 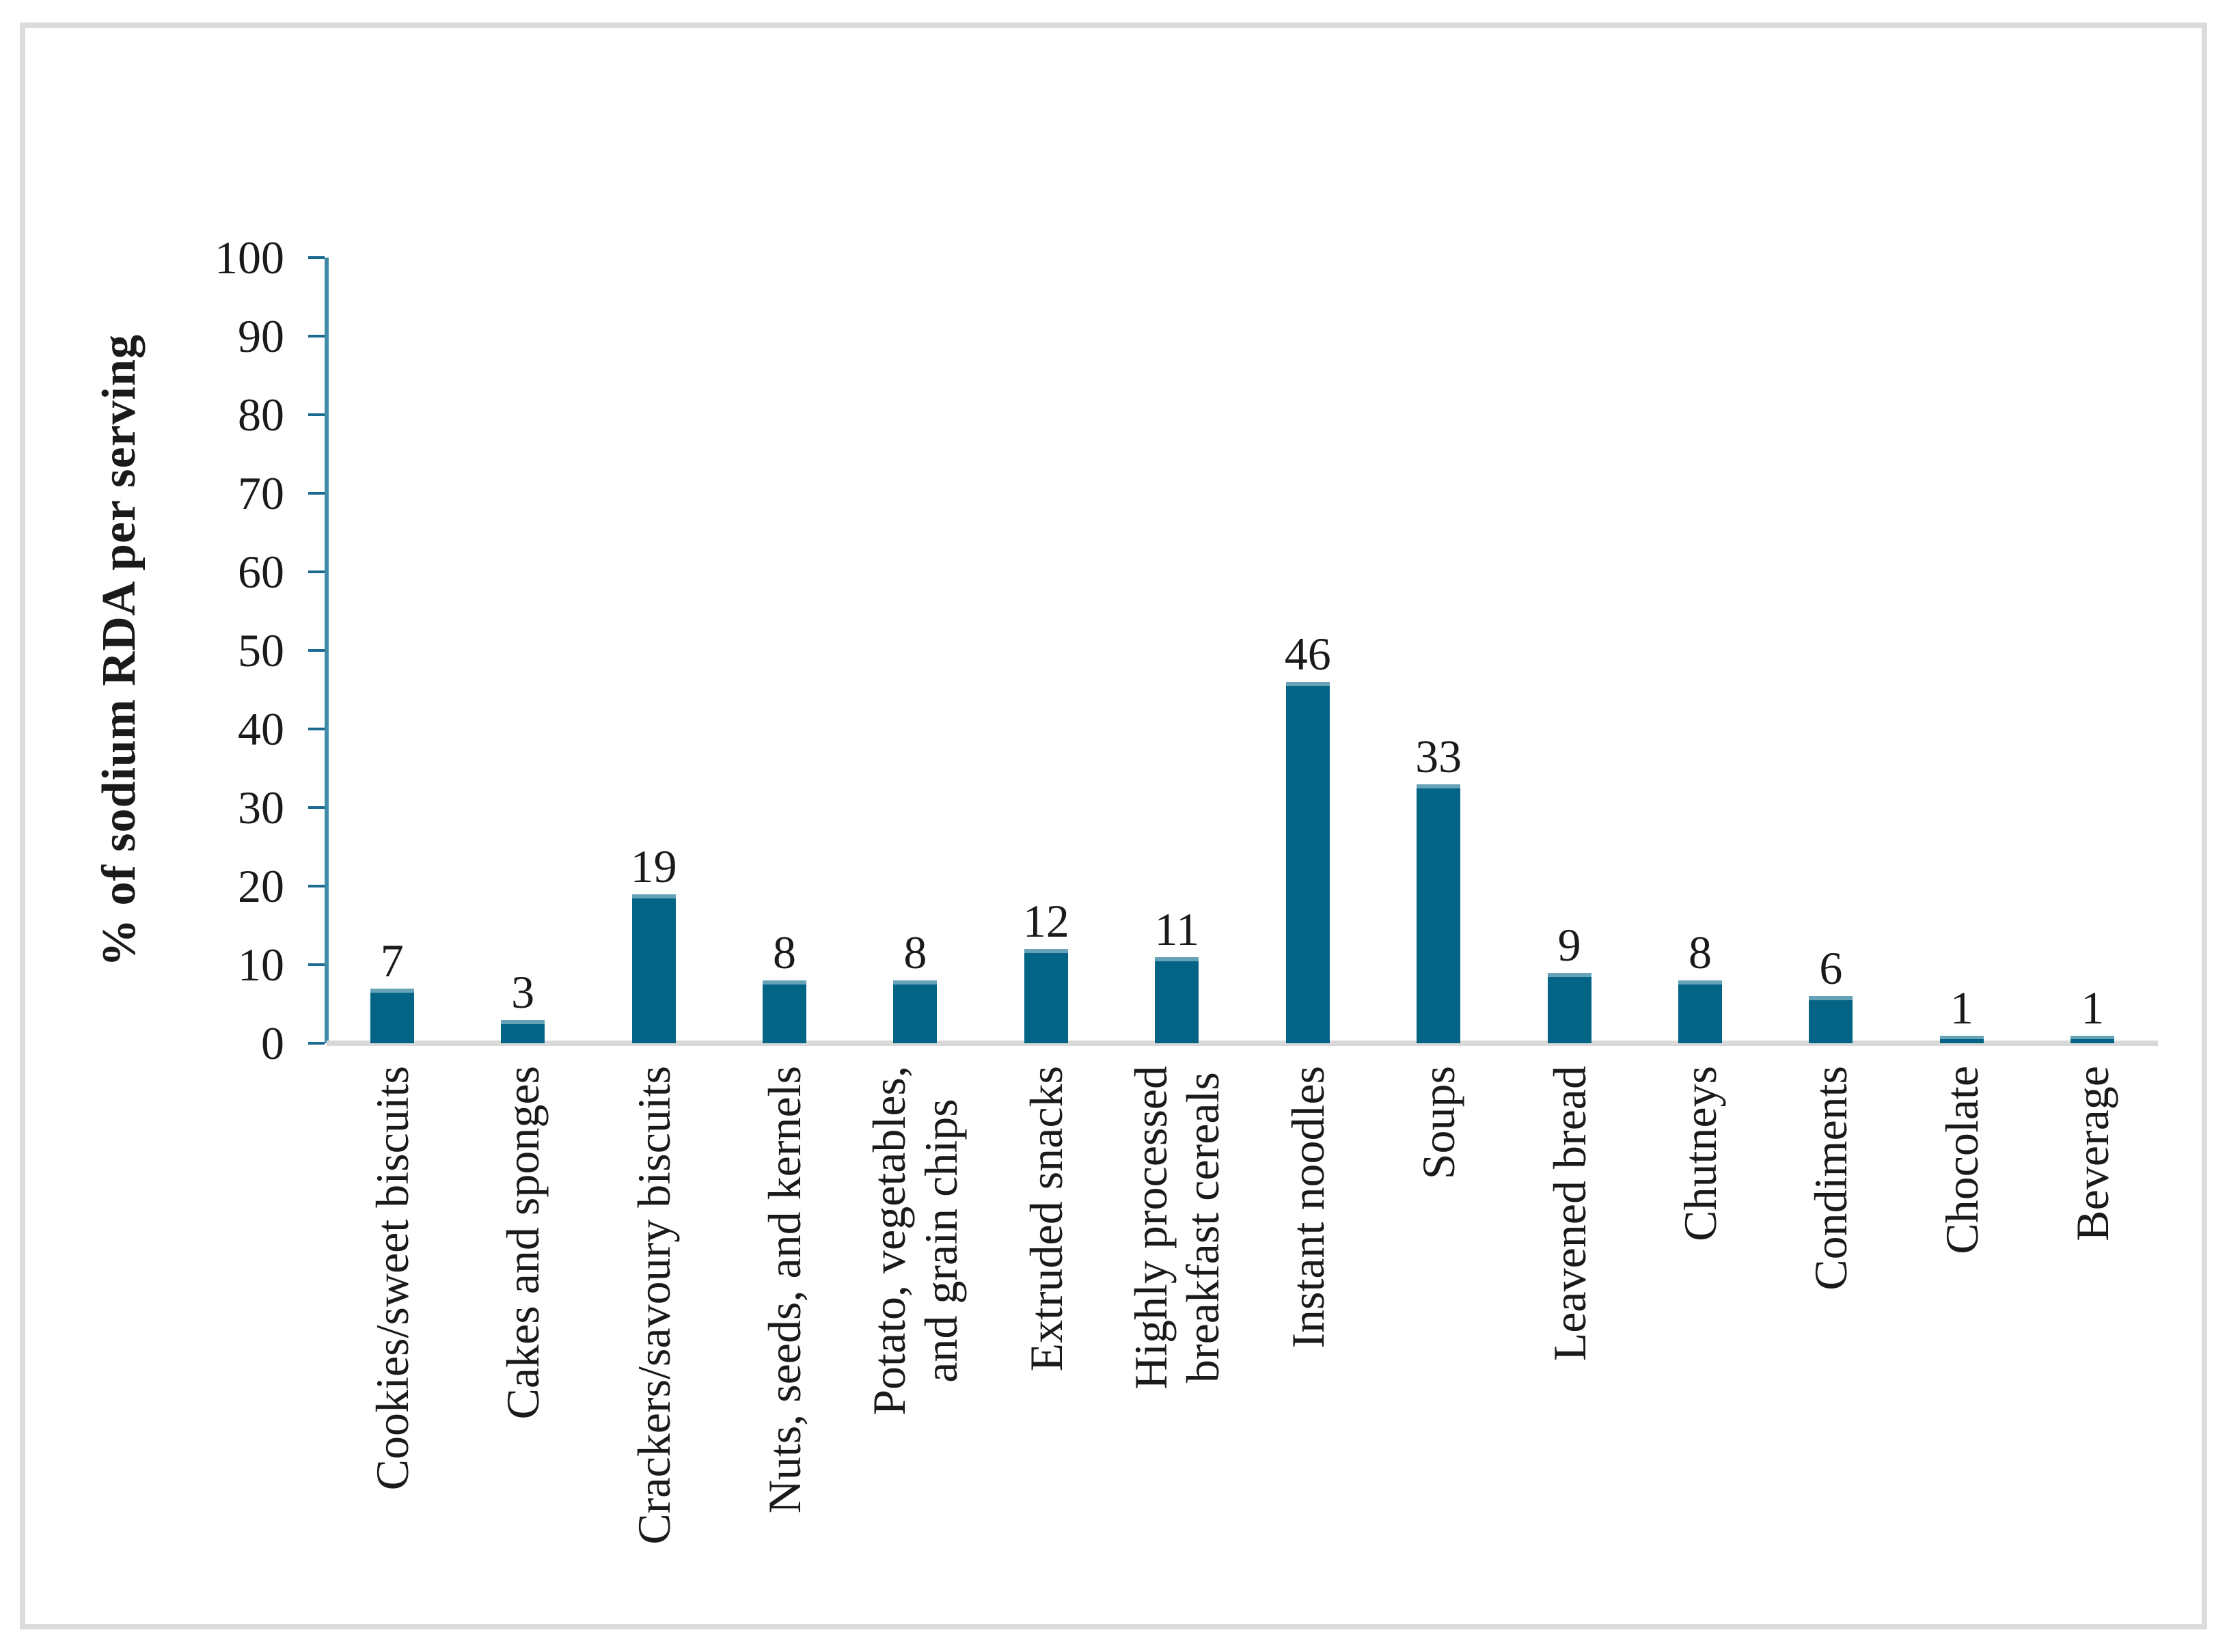 I want to click on category-label: Leavened bread, so click(x=1569, y=1214).